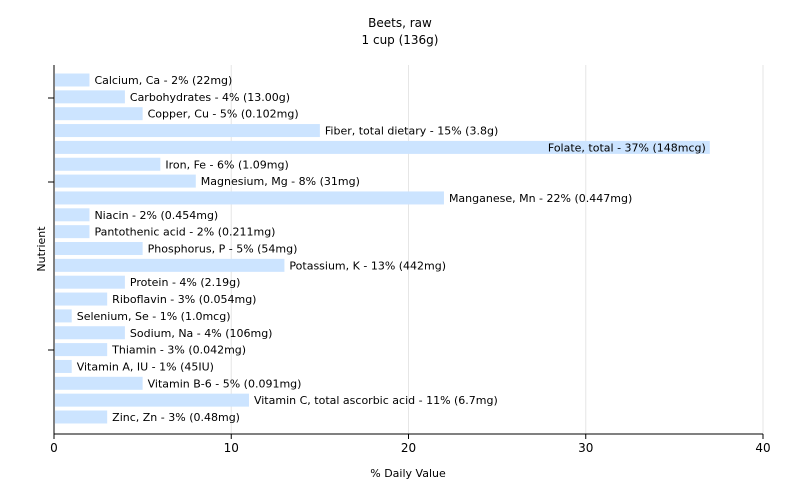 The image size is (800, 500). I want to click on bar-label: Iron, Fe - 6% (1.09mg), so click(226, 164).